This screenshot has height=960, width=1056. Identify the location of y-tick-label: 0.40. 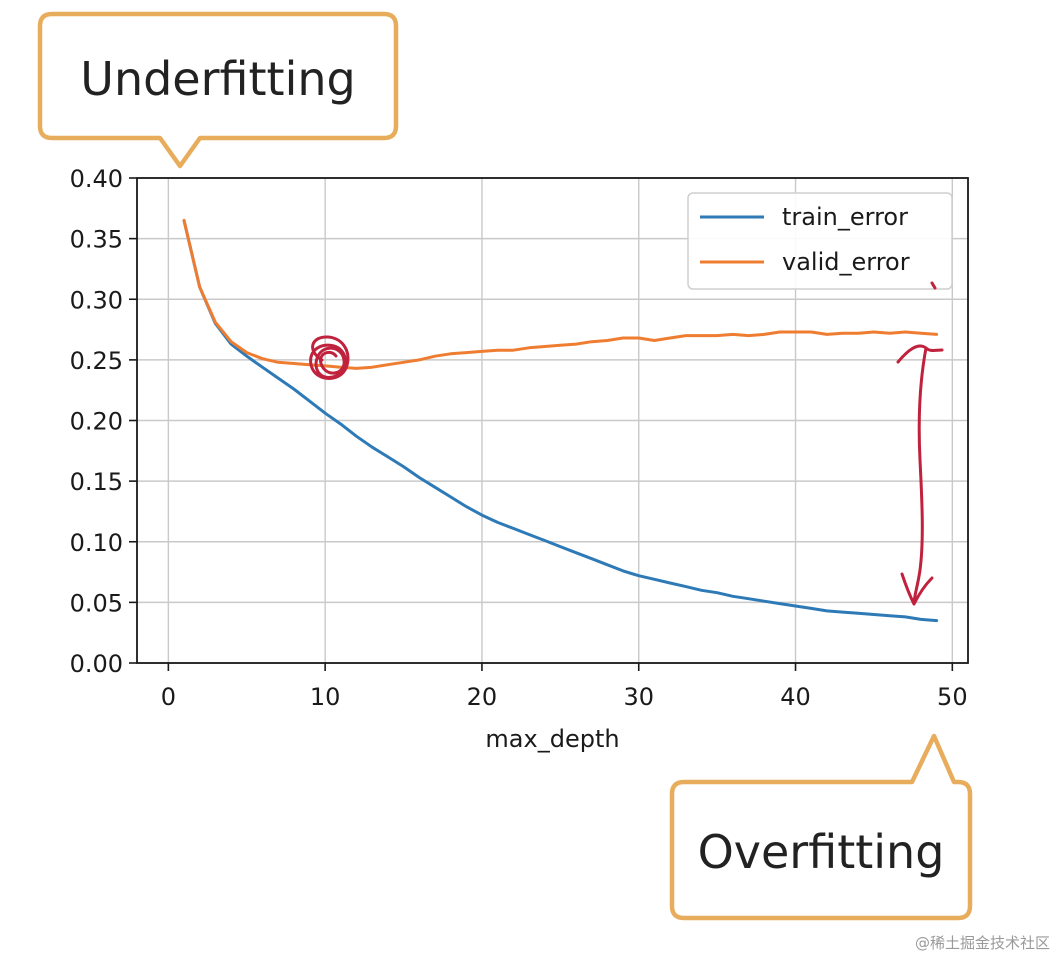
(96, 179).